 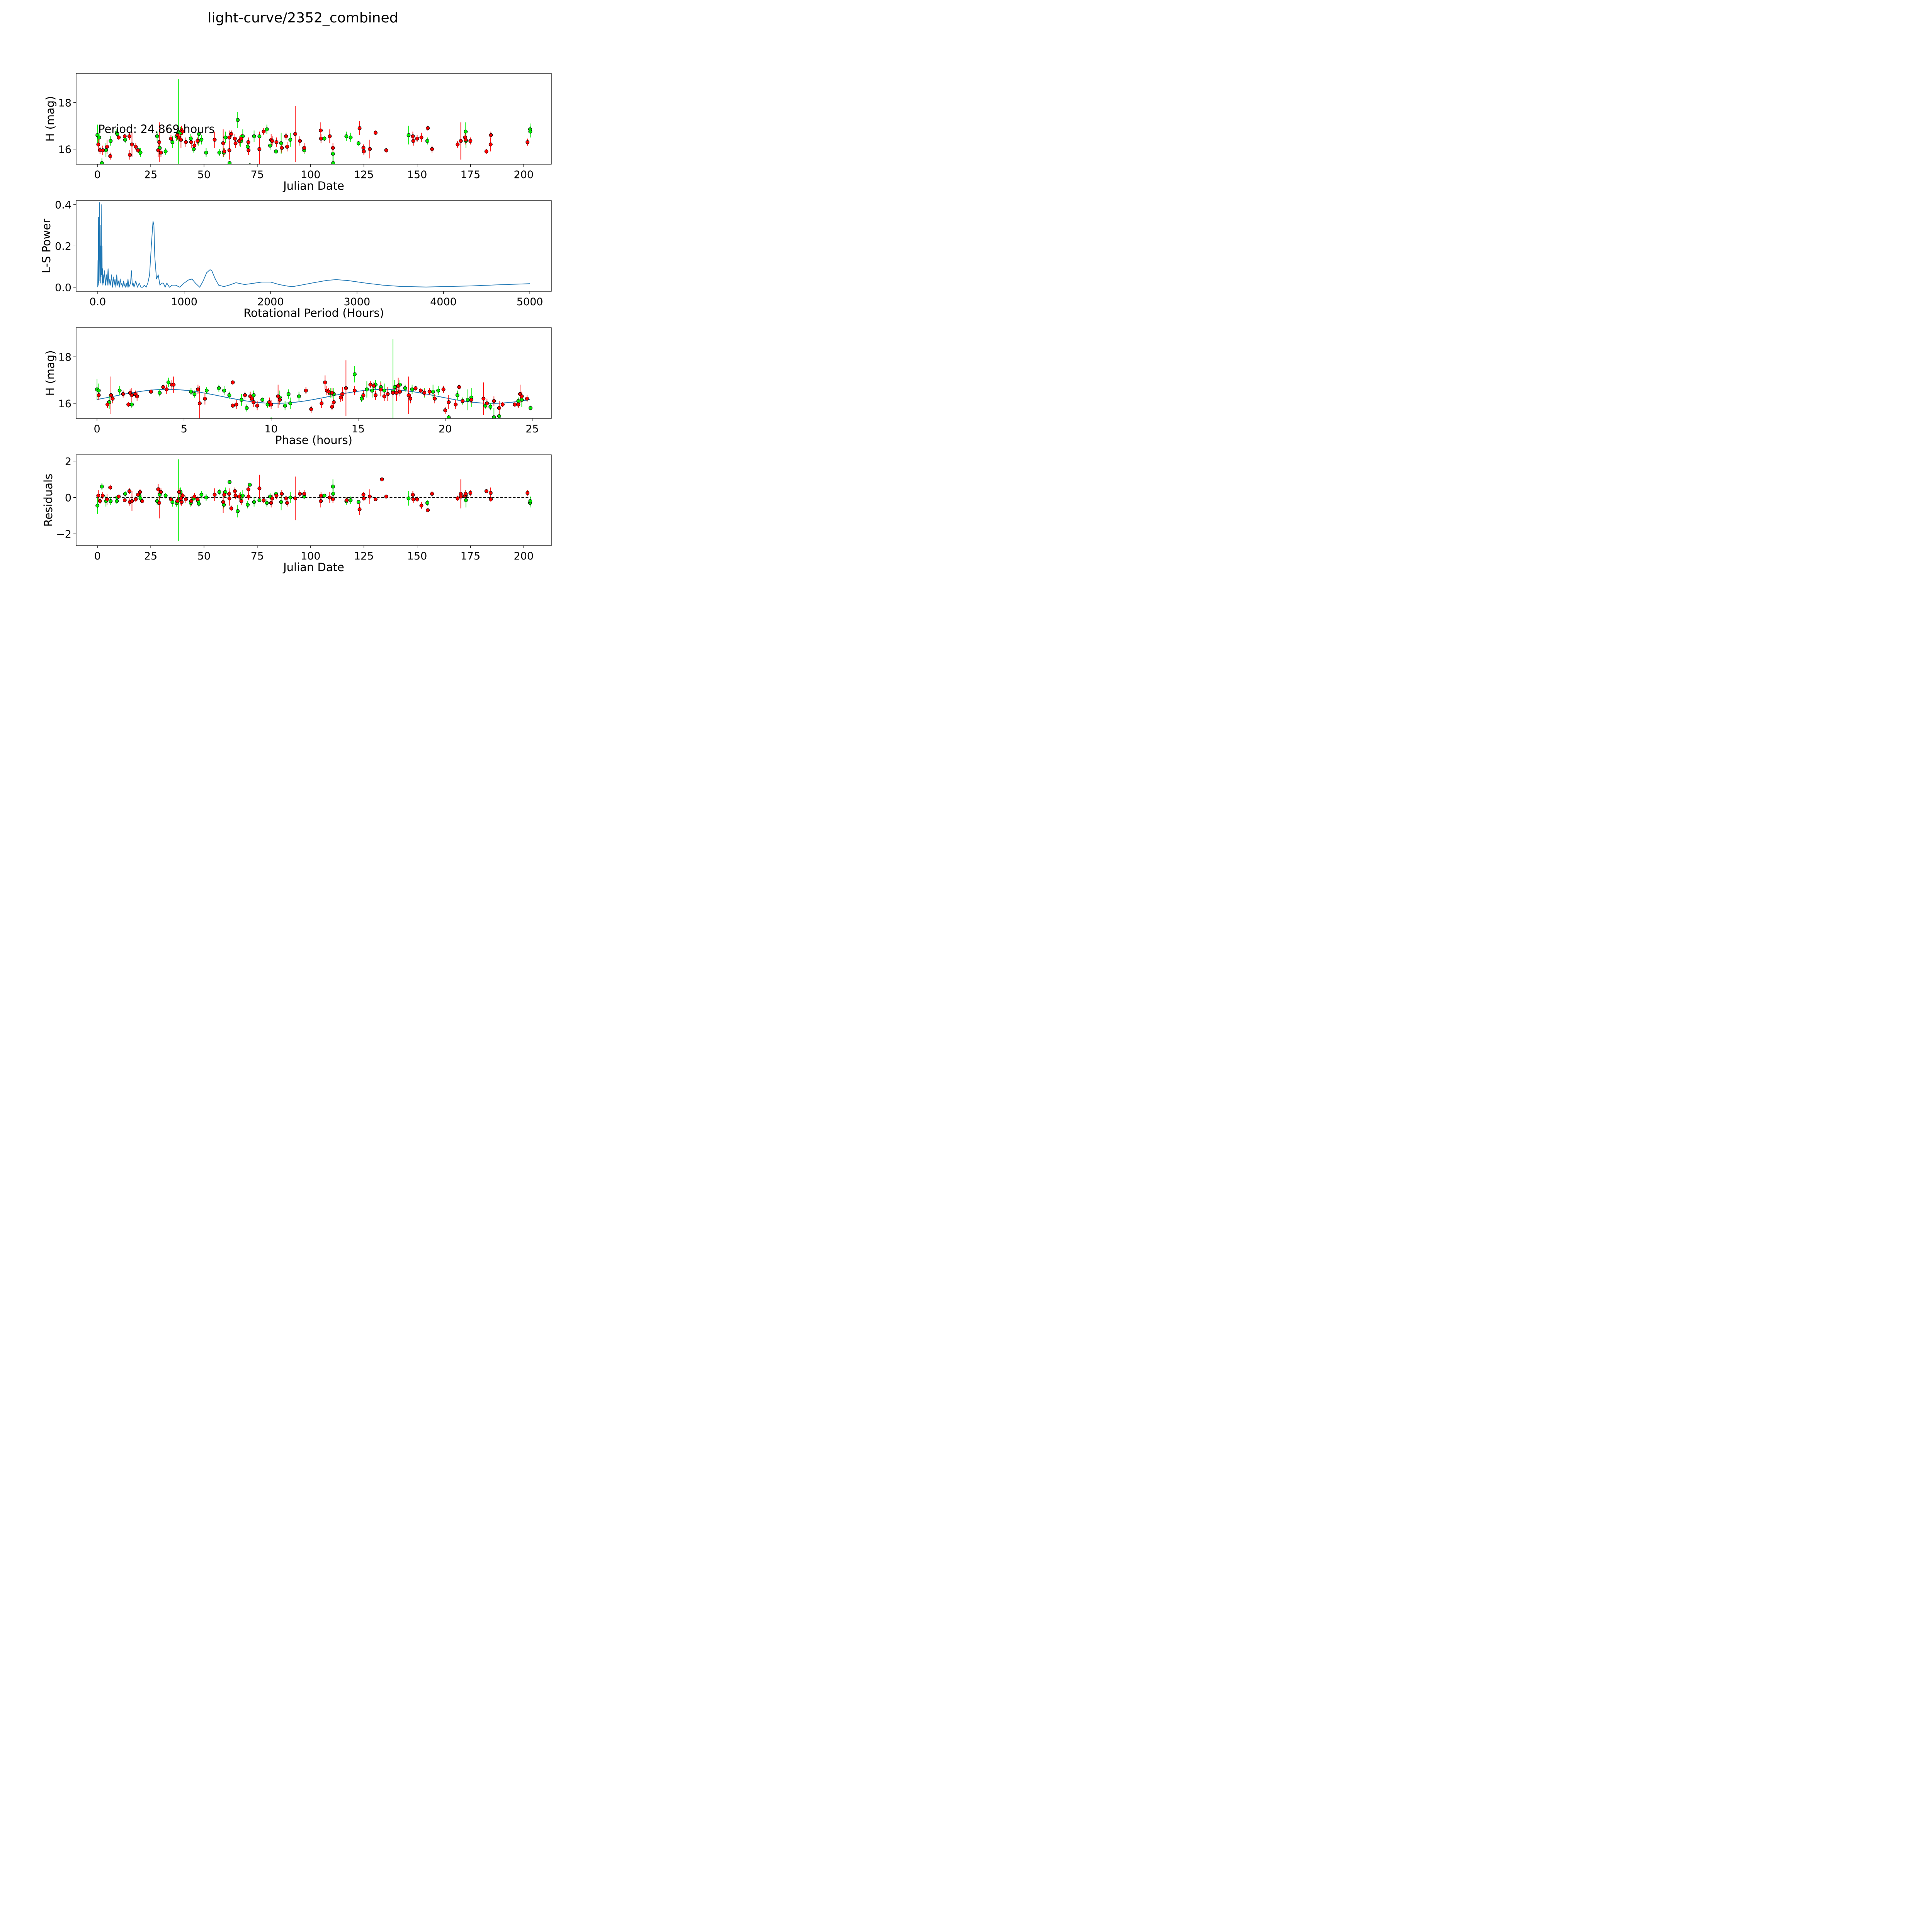 What do you see at coordinates (524, 175) in the screenshot?
I see `x-tick-label: 200` at bounding box center [524, 175].